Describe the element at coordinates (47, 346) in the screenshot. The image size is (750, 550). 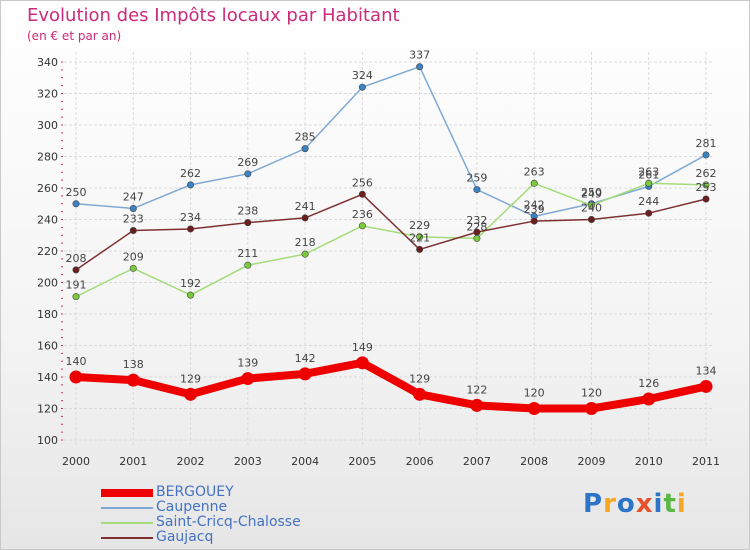
I see `y-tick-label: 160` at that location.